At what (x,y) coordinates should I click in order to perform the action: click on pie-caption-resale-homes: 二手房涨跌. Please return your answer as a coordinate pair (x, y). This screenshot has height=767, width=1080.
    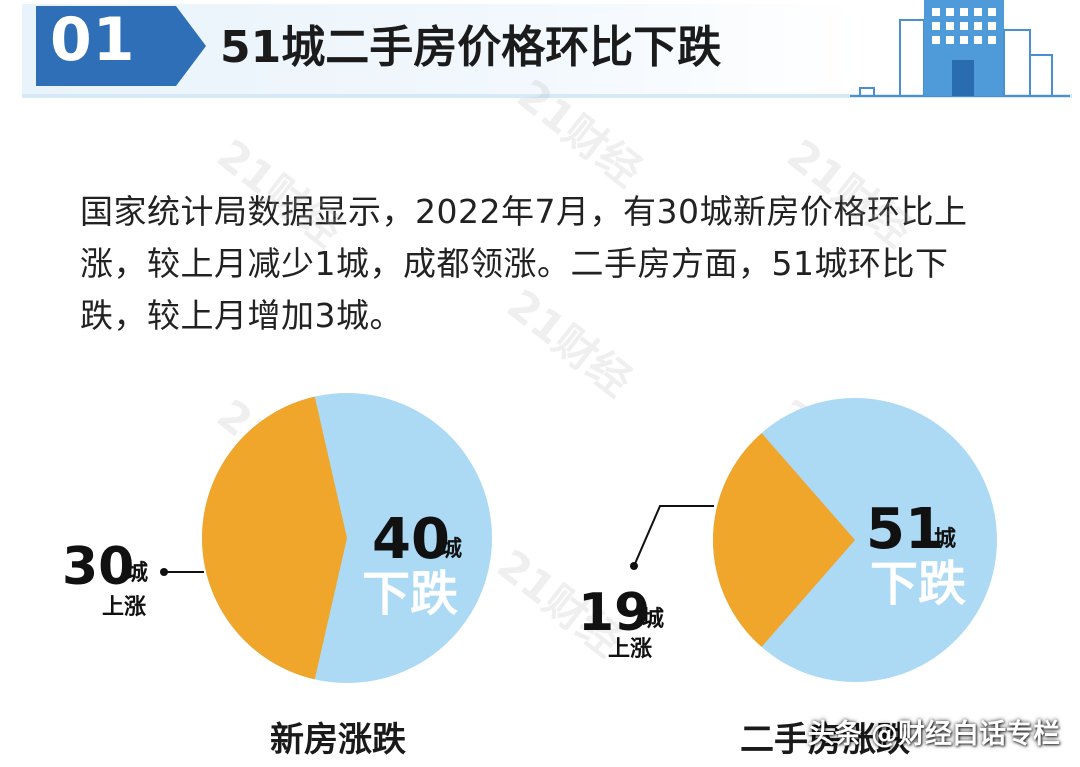
    Looking at the image, I should click on (825, 740).